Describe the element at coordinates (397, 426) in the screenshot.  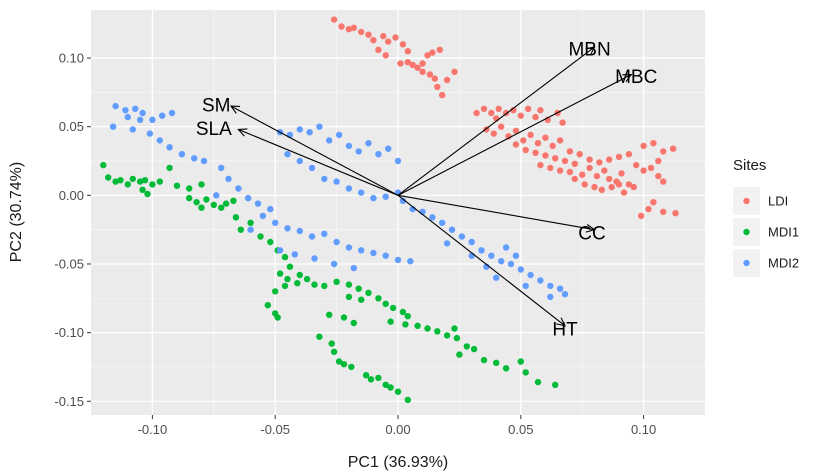
I see `x-axis-ticks: -0.10 -0.05 0.00 0.05 0.10` at that location.